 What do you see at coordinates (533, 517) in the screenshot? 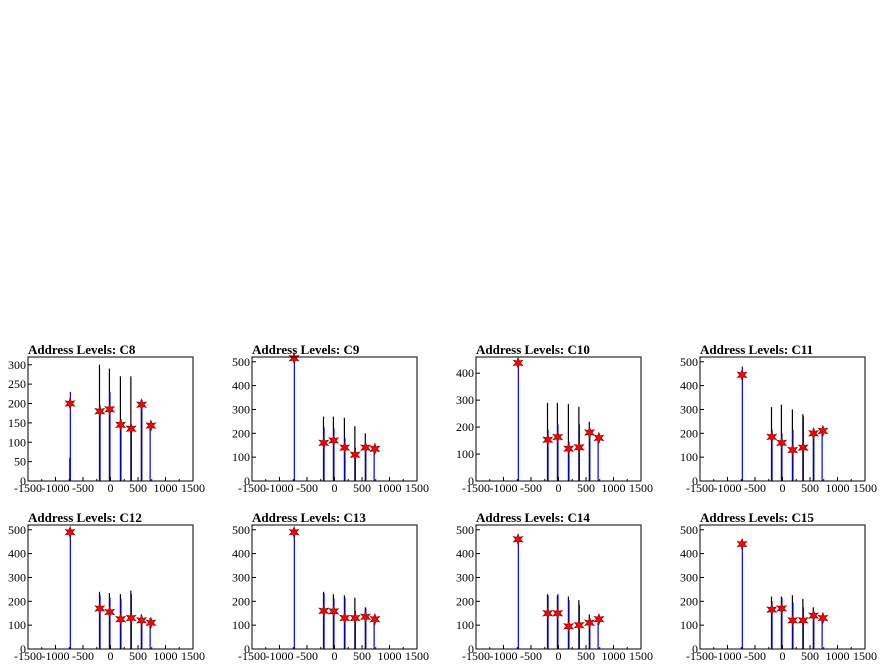
I see `chart-title: Address Levels: C14` at bounding box center [533, 517].